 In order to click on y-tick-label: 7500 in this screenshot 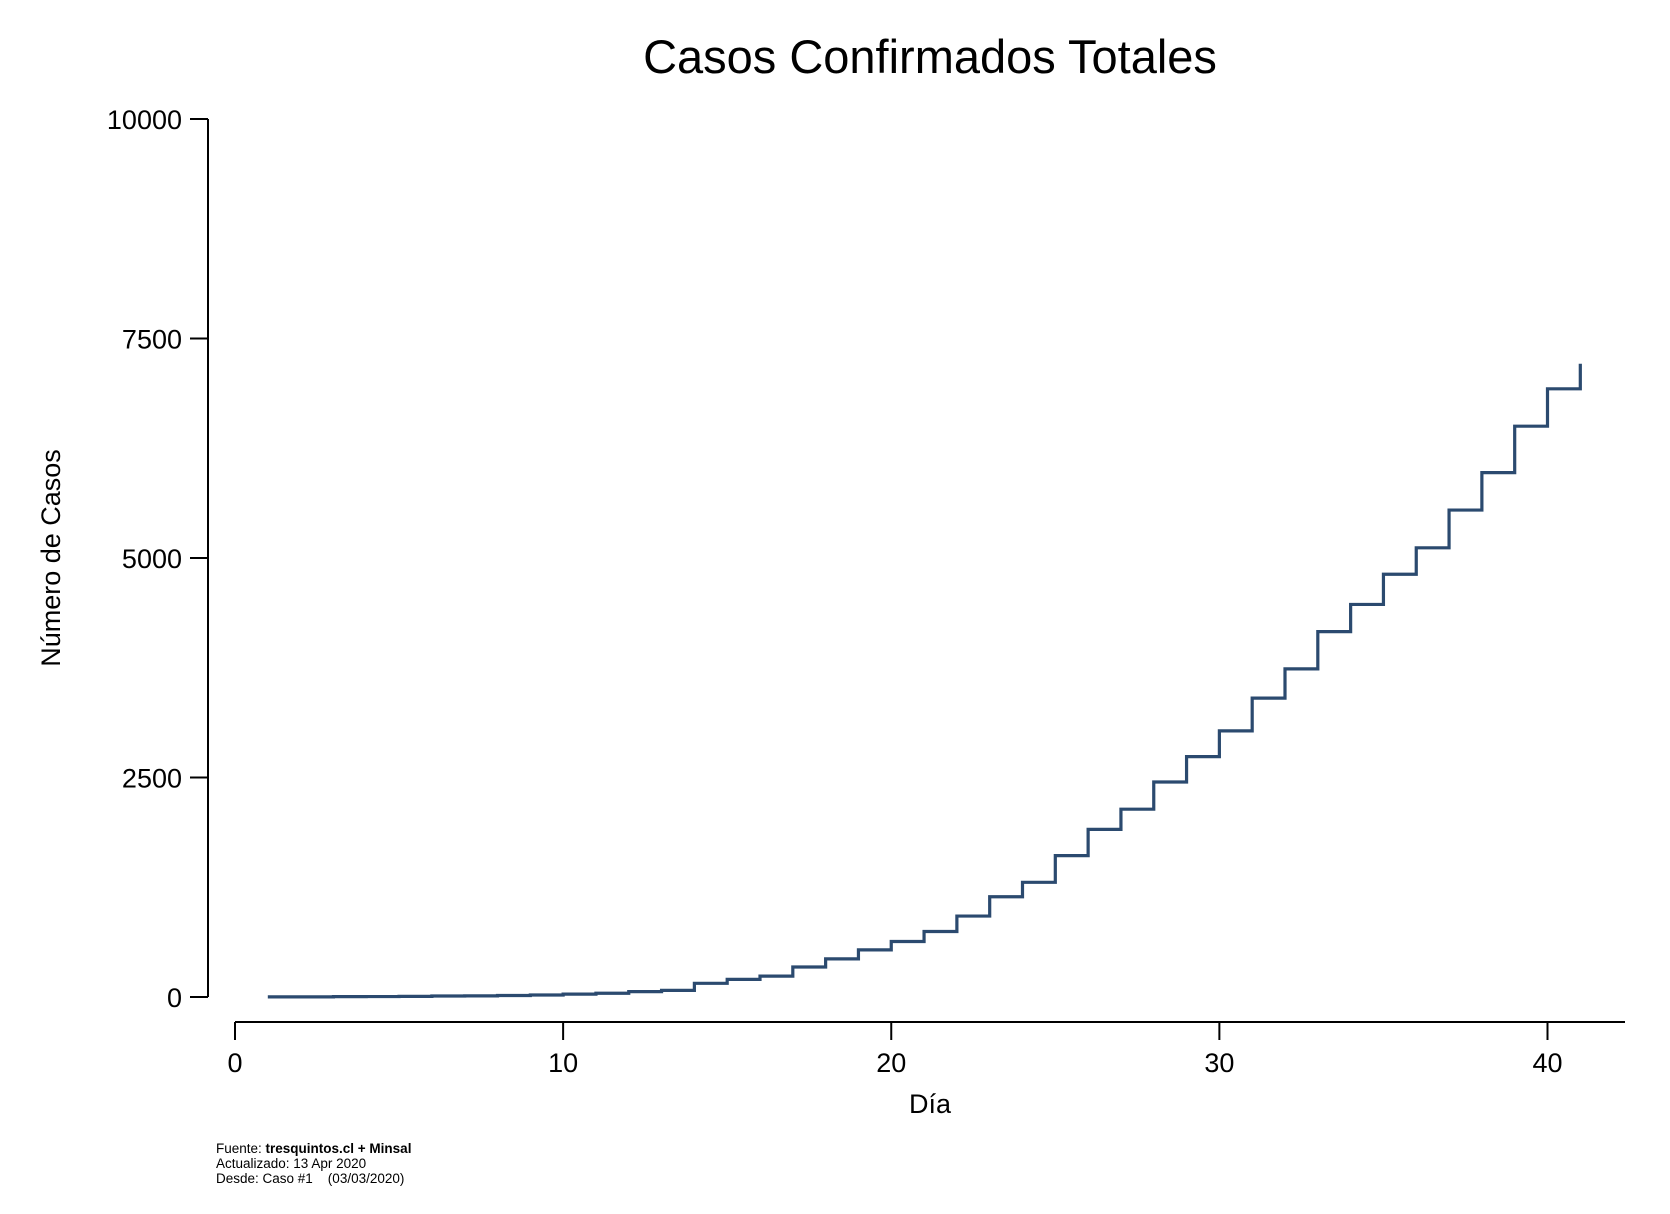, I will do `click(152, 340)`.